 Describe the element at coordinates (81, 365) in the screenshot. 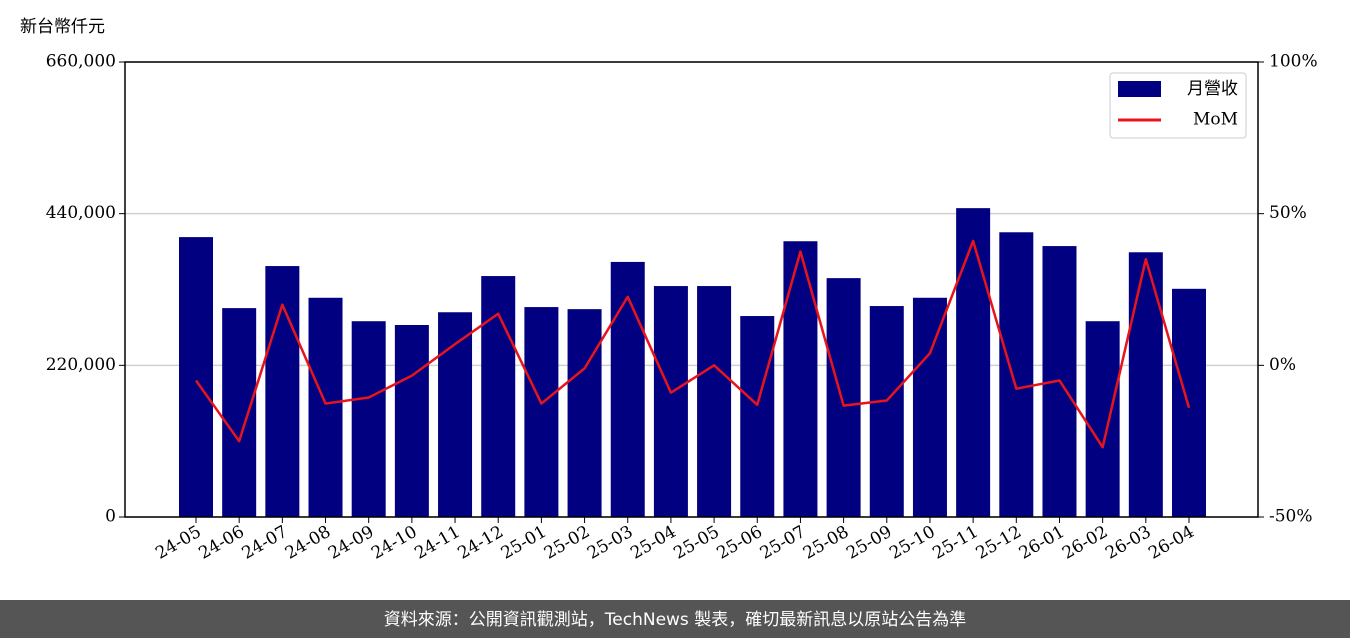

I see `y-tick-label: 220,000` at that location.